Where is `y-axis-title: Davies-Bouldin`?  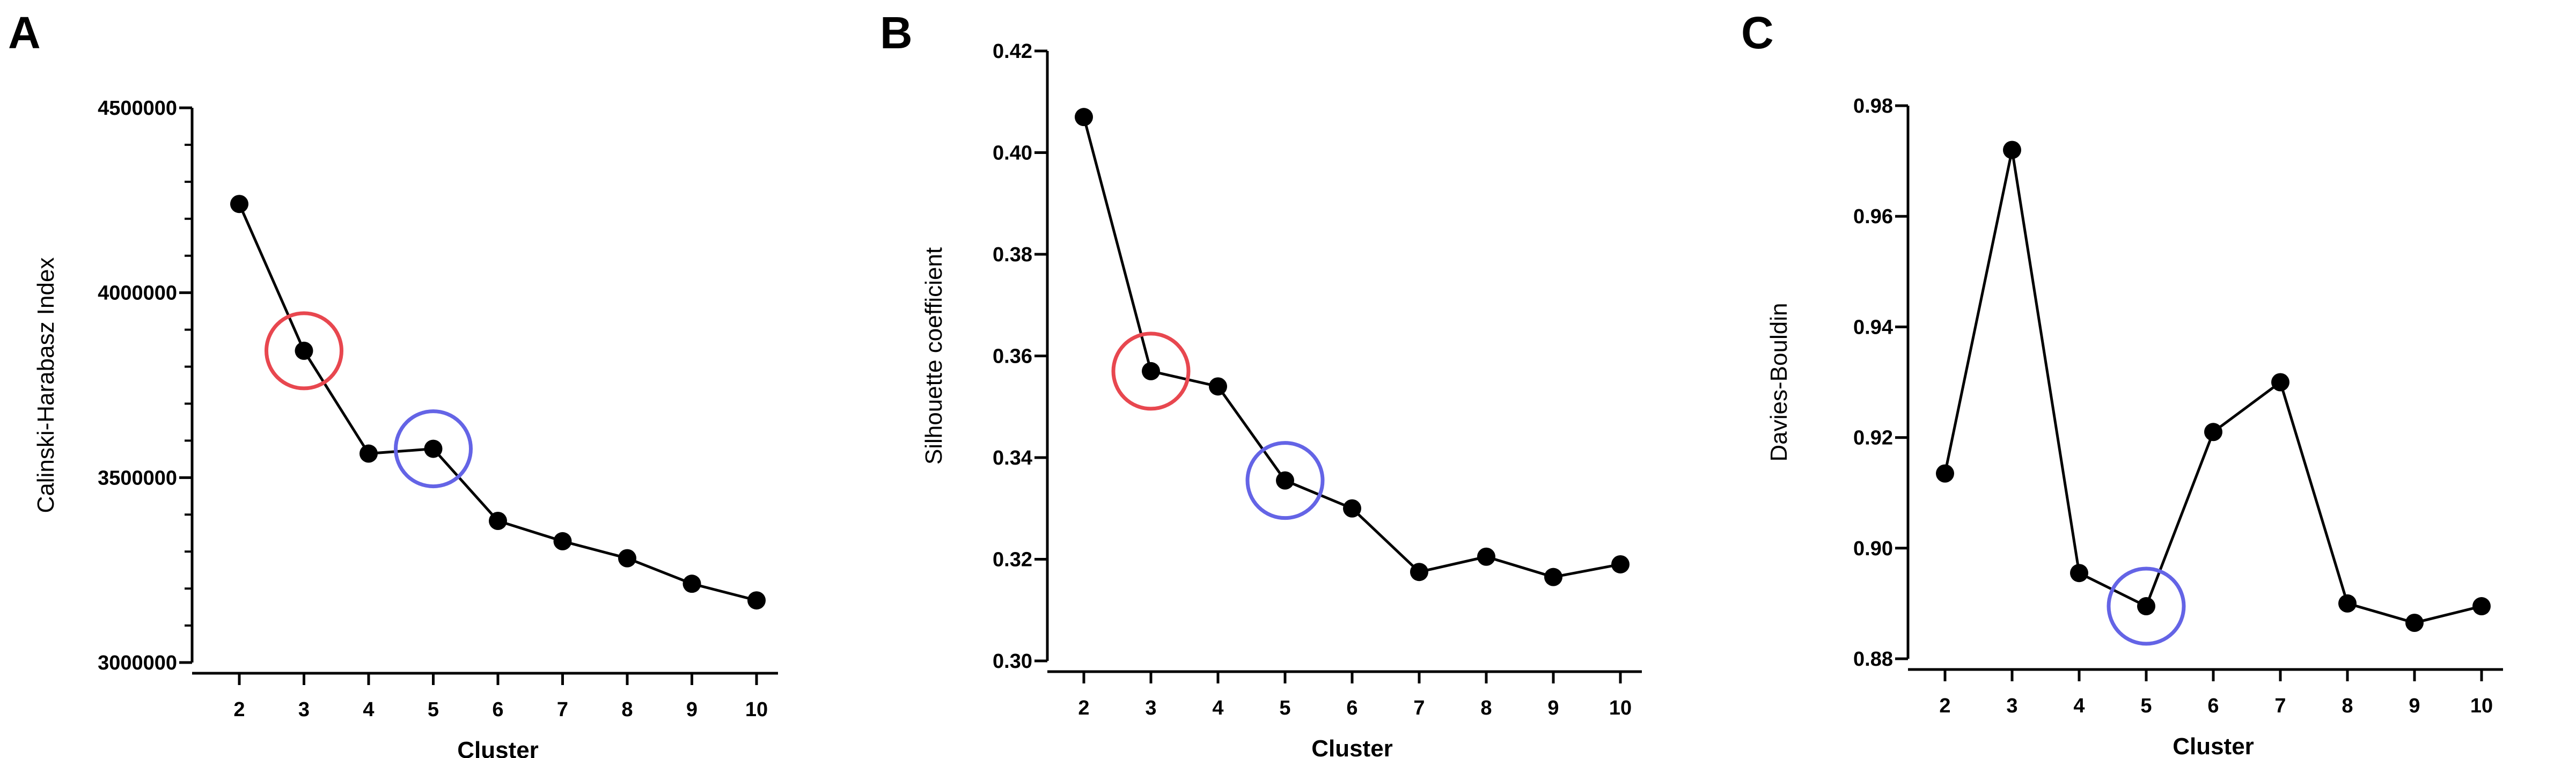 y-axis-title: Davies-Bouldin is located at coordinates (1779, 383).